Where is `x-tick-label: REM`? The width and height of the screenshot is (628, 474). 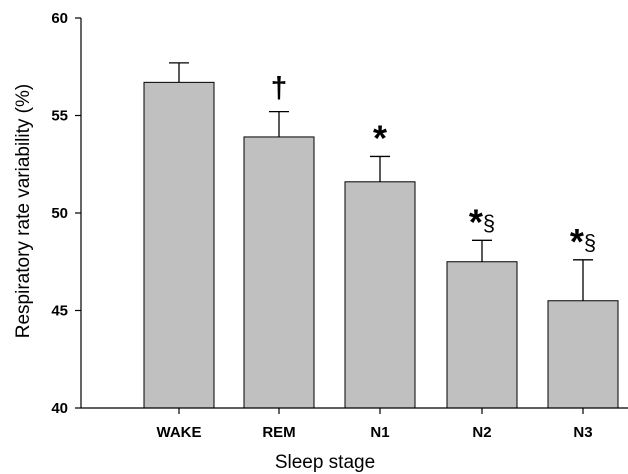 x-tick-label: REM is located at coordinates (278, 432).